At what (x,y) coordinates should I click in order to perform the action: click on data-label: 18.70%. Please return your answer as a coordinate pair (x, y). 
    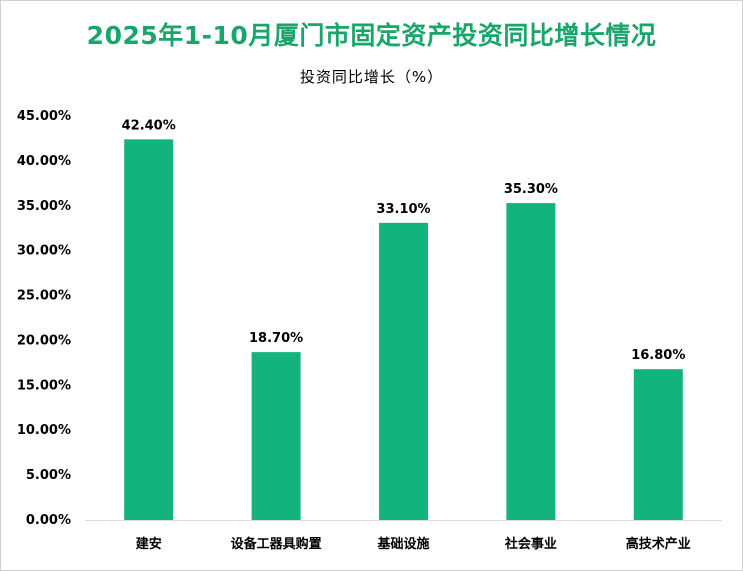
    Looking at the image, I should click on (276, 338).